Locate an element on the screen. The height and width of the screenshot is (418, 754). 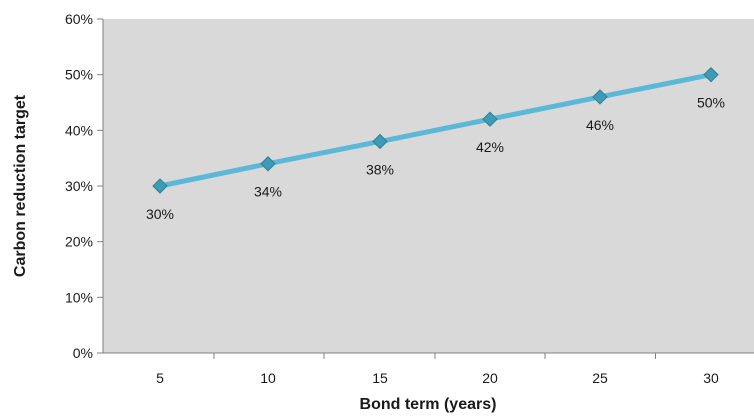
x-tick-label: 20 is located at coordinates (490, 378).